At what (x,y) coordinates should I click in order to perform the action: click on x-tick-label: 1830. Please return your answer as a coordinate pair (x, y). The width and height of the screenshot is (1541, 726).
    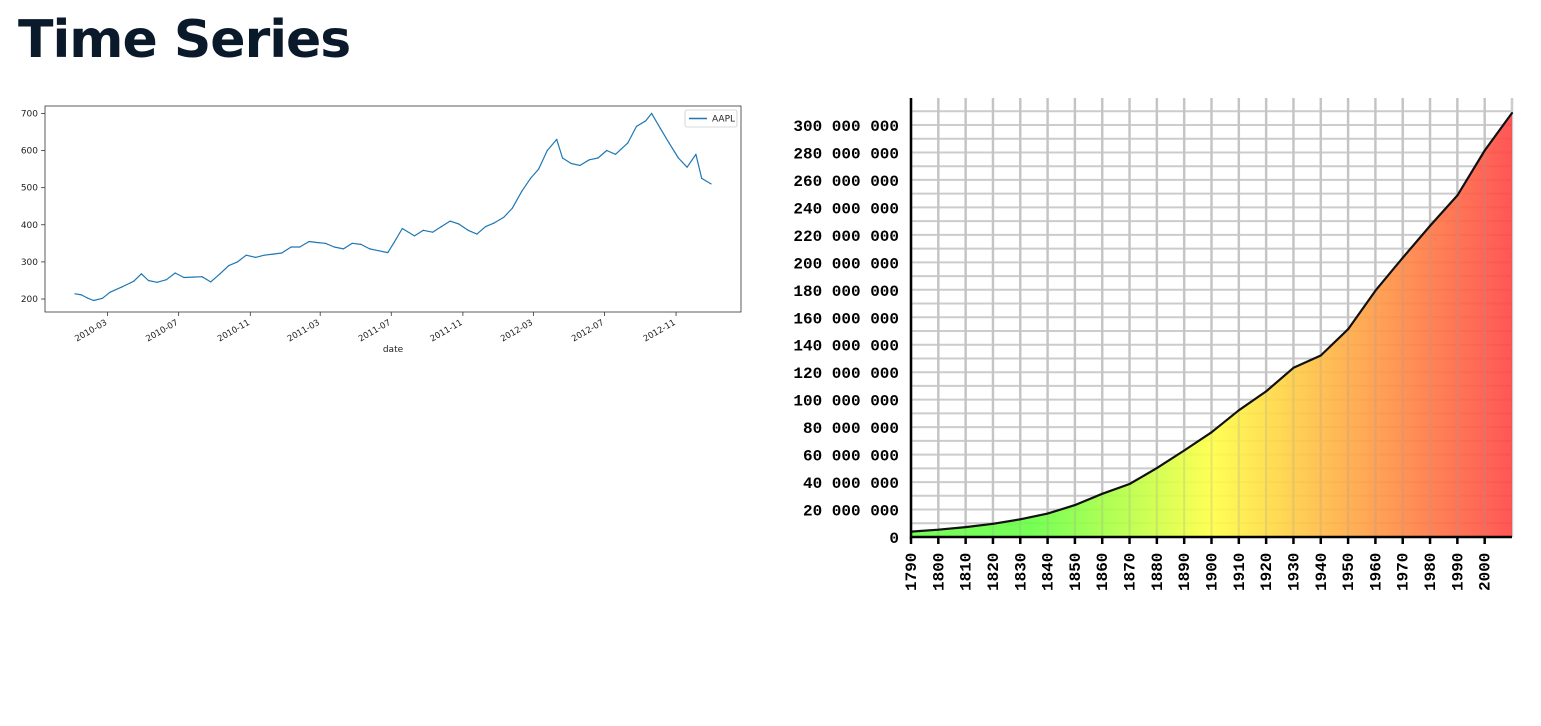
    Looking at the image, I should click on (1021, 572).